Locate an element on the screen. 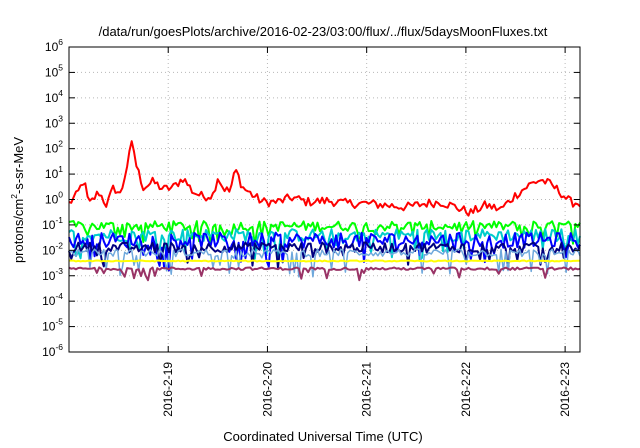 The image size is (640, 448). x-tick-label: 2016-2-22 is located at coordinates (466, 389).